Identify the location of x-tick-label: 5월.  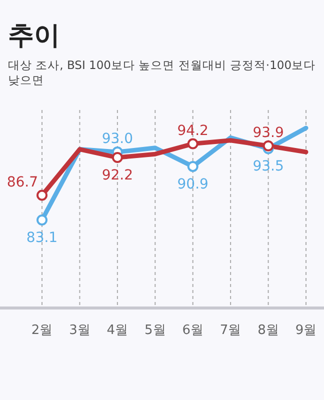
(155, 330).